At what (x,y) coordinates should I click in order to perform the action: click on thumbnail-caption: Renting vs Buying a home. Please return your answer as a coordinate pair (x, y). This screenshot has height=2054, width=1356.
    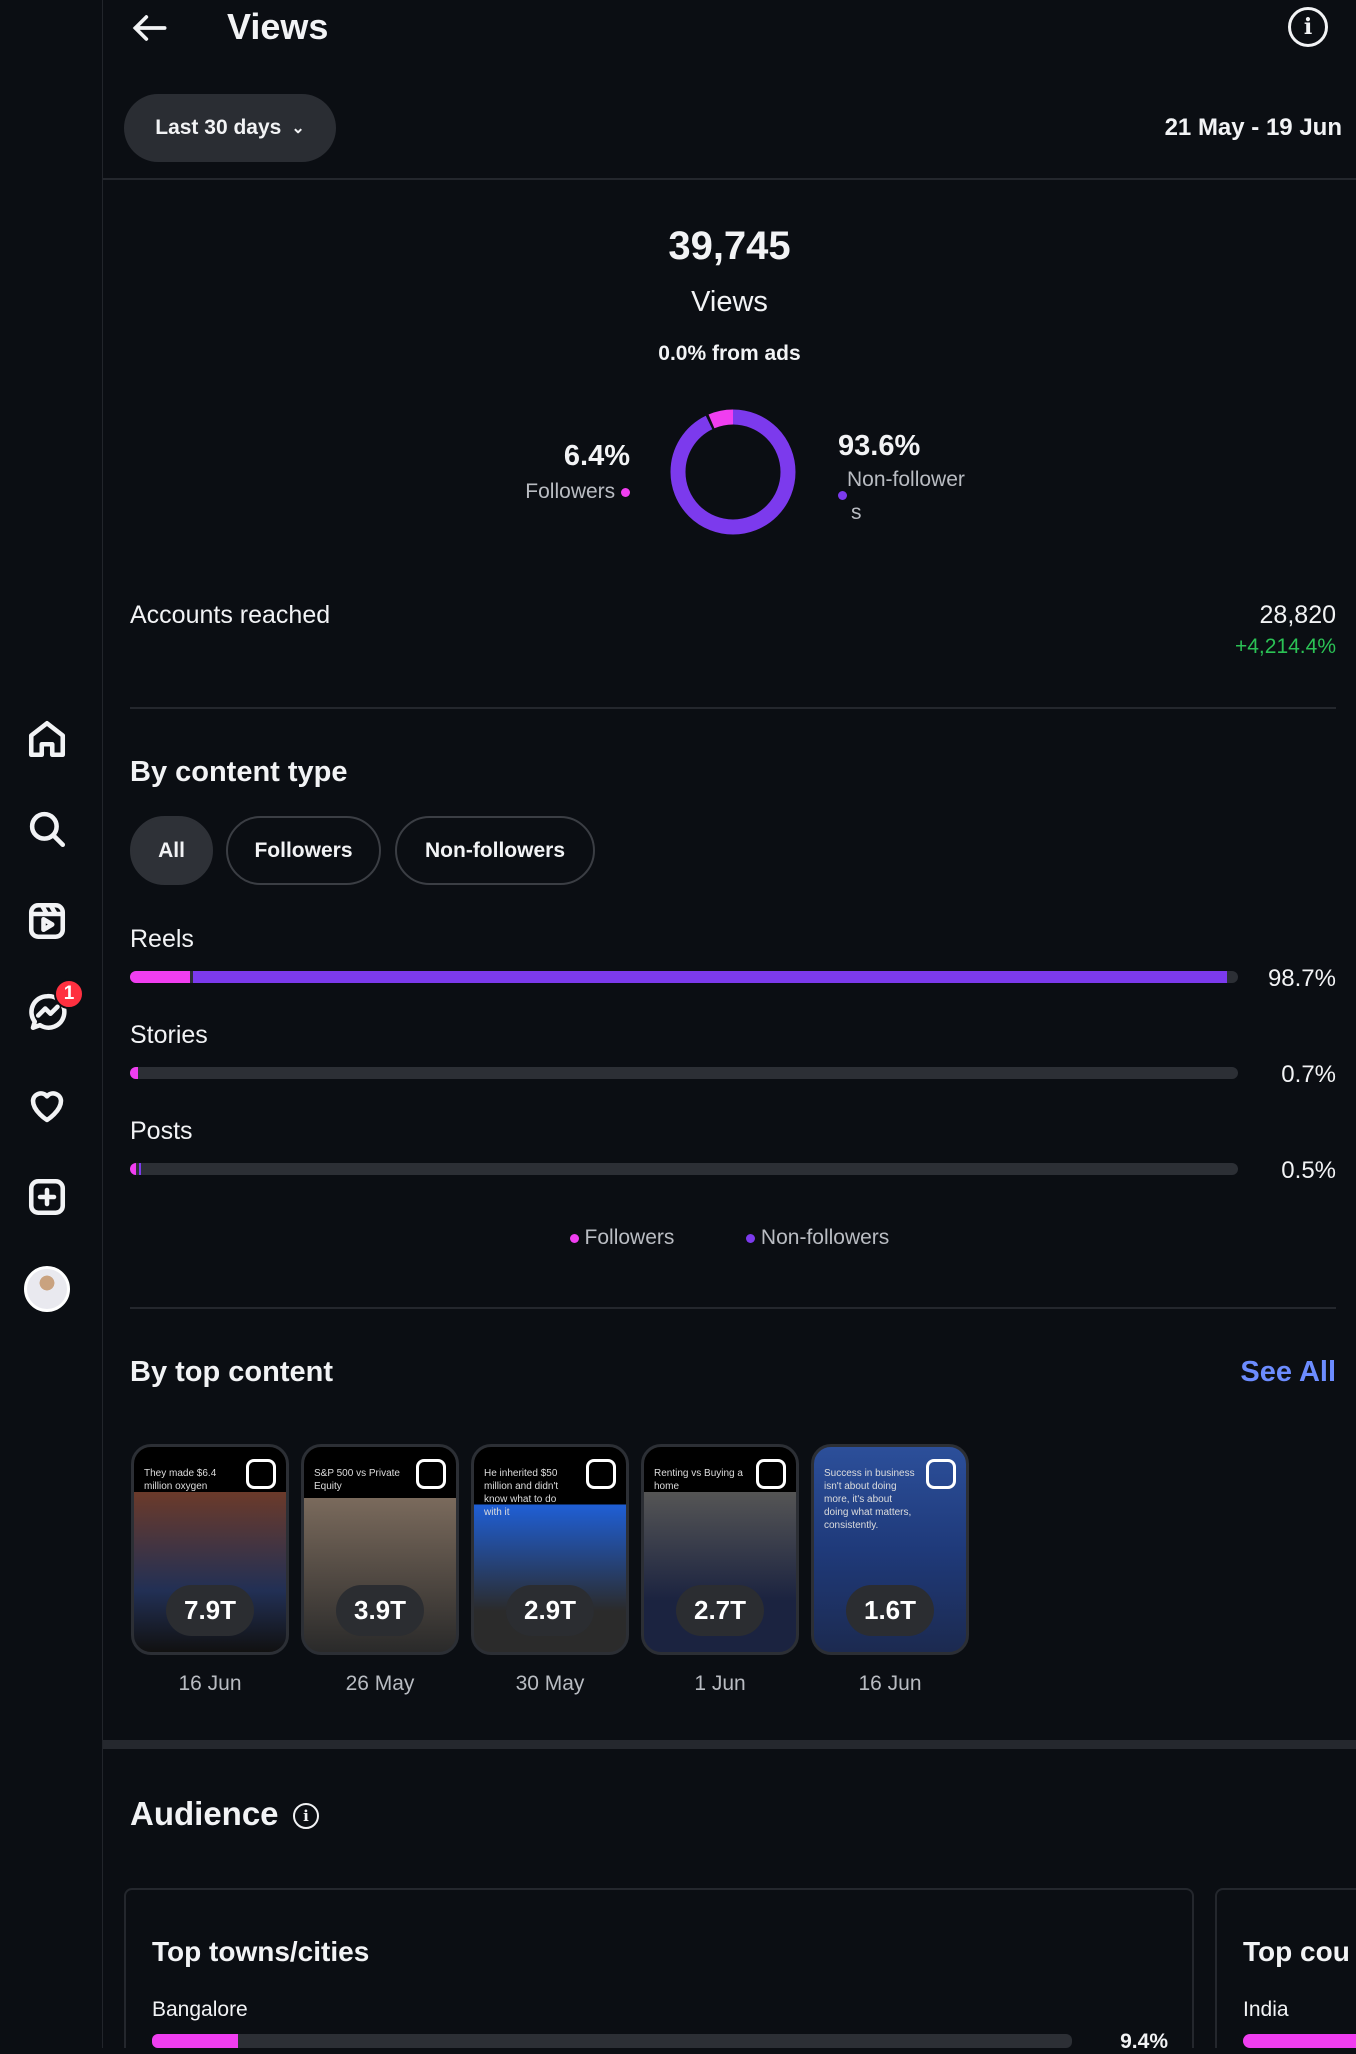
    Looking at the image, I should click on (698, 1480).